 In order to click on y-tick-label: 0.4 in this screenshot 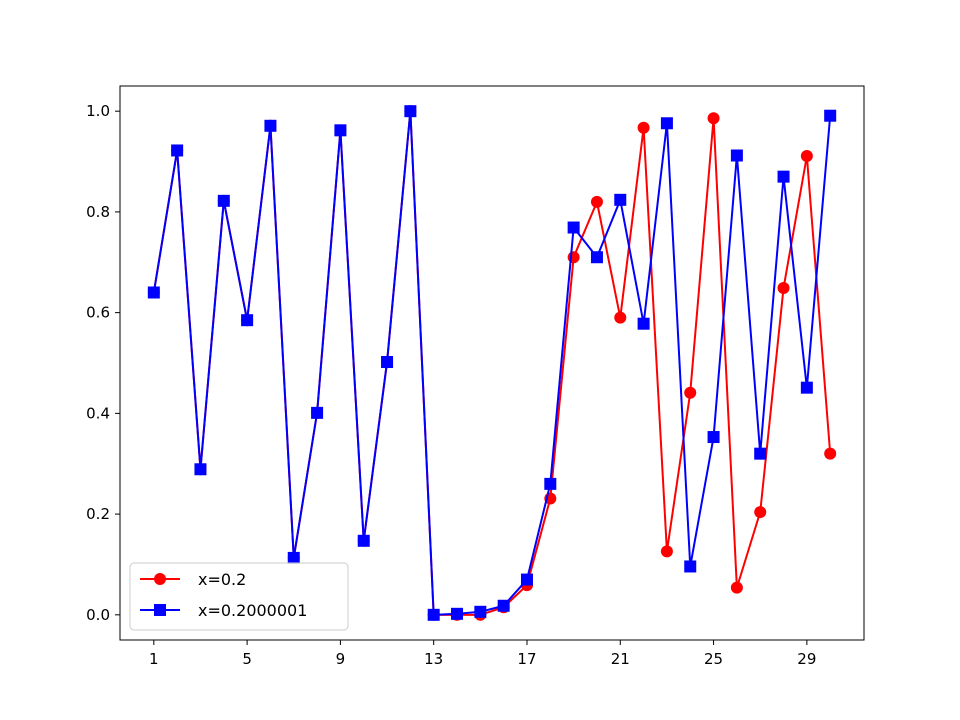, I will do `click(98, 413)`.